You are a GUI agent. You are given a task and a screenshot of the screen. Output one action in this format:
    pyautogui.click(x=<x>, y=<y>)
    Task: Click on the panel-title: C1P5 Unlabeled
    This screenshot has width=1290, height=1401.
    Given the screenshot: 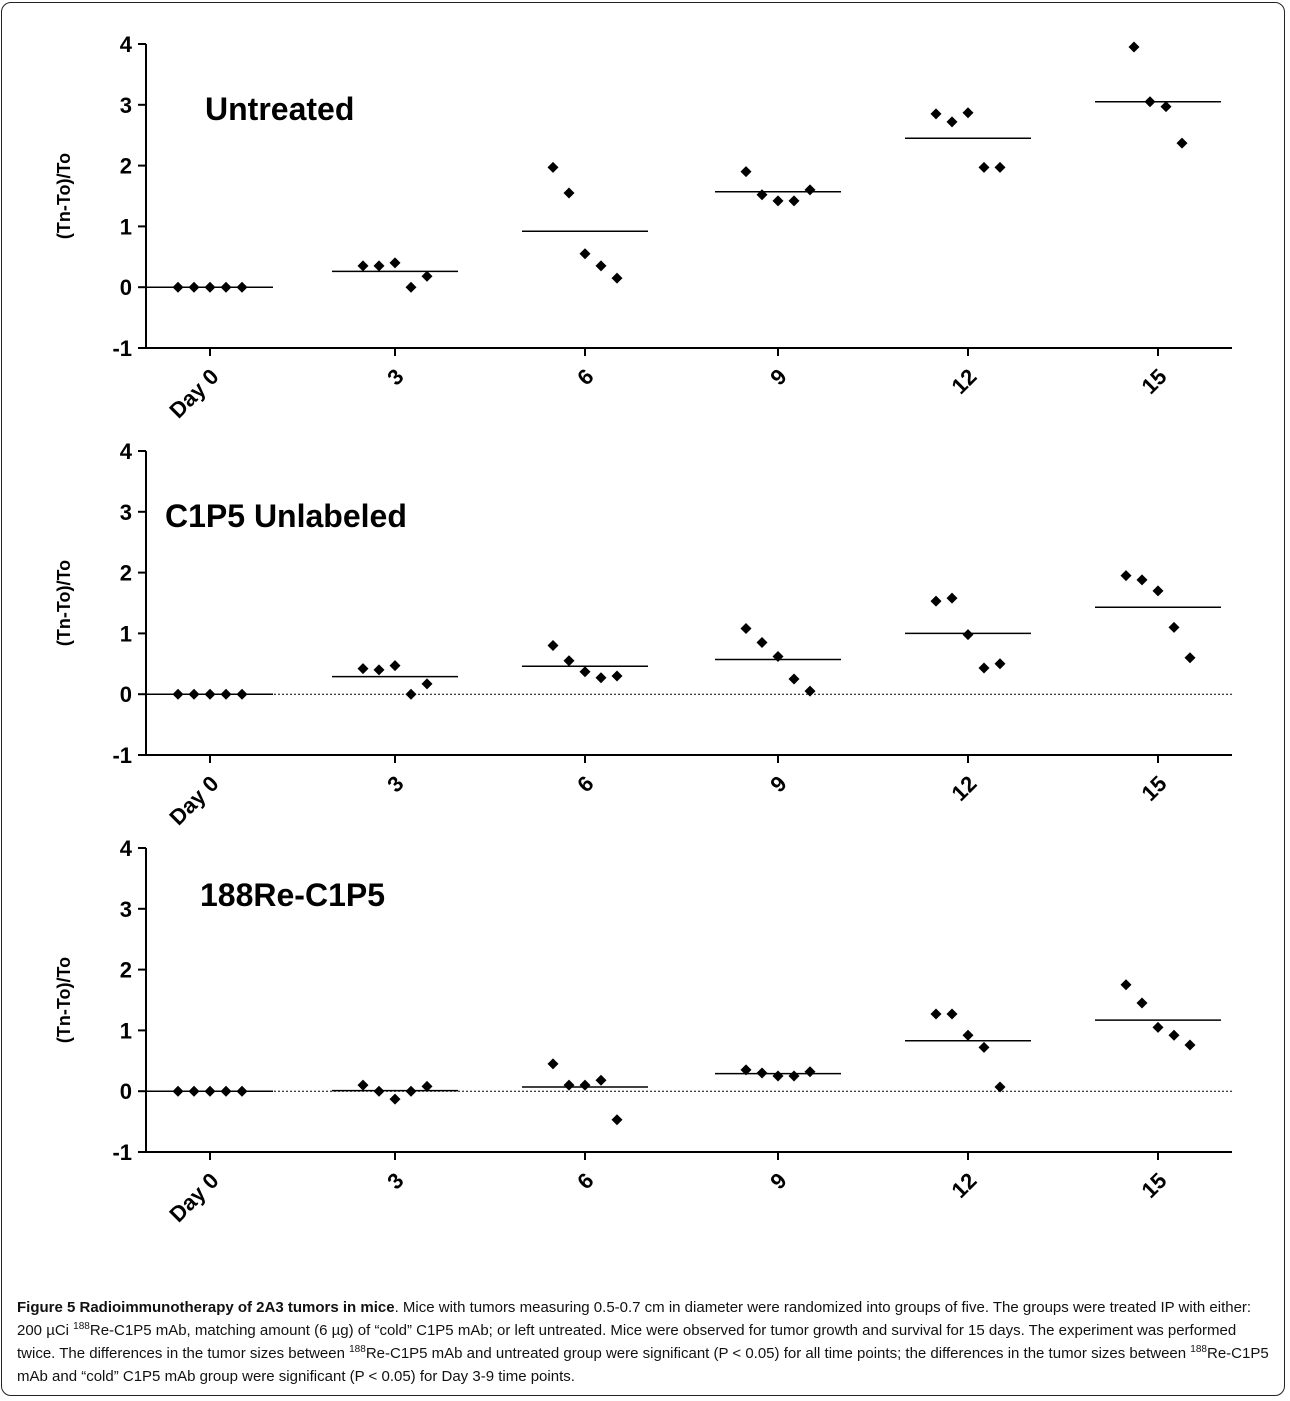 What is the action you would take?
    pyautogui.click(x=286, y=516)
    